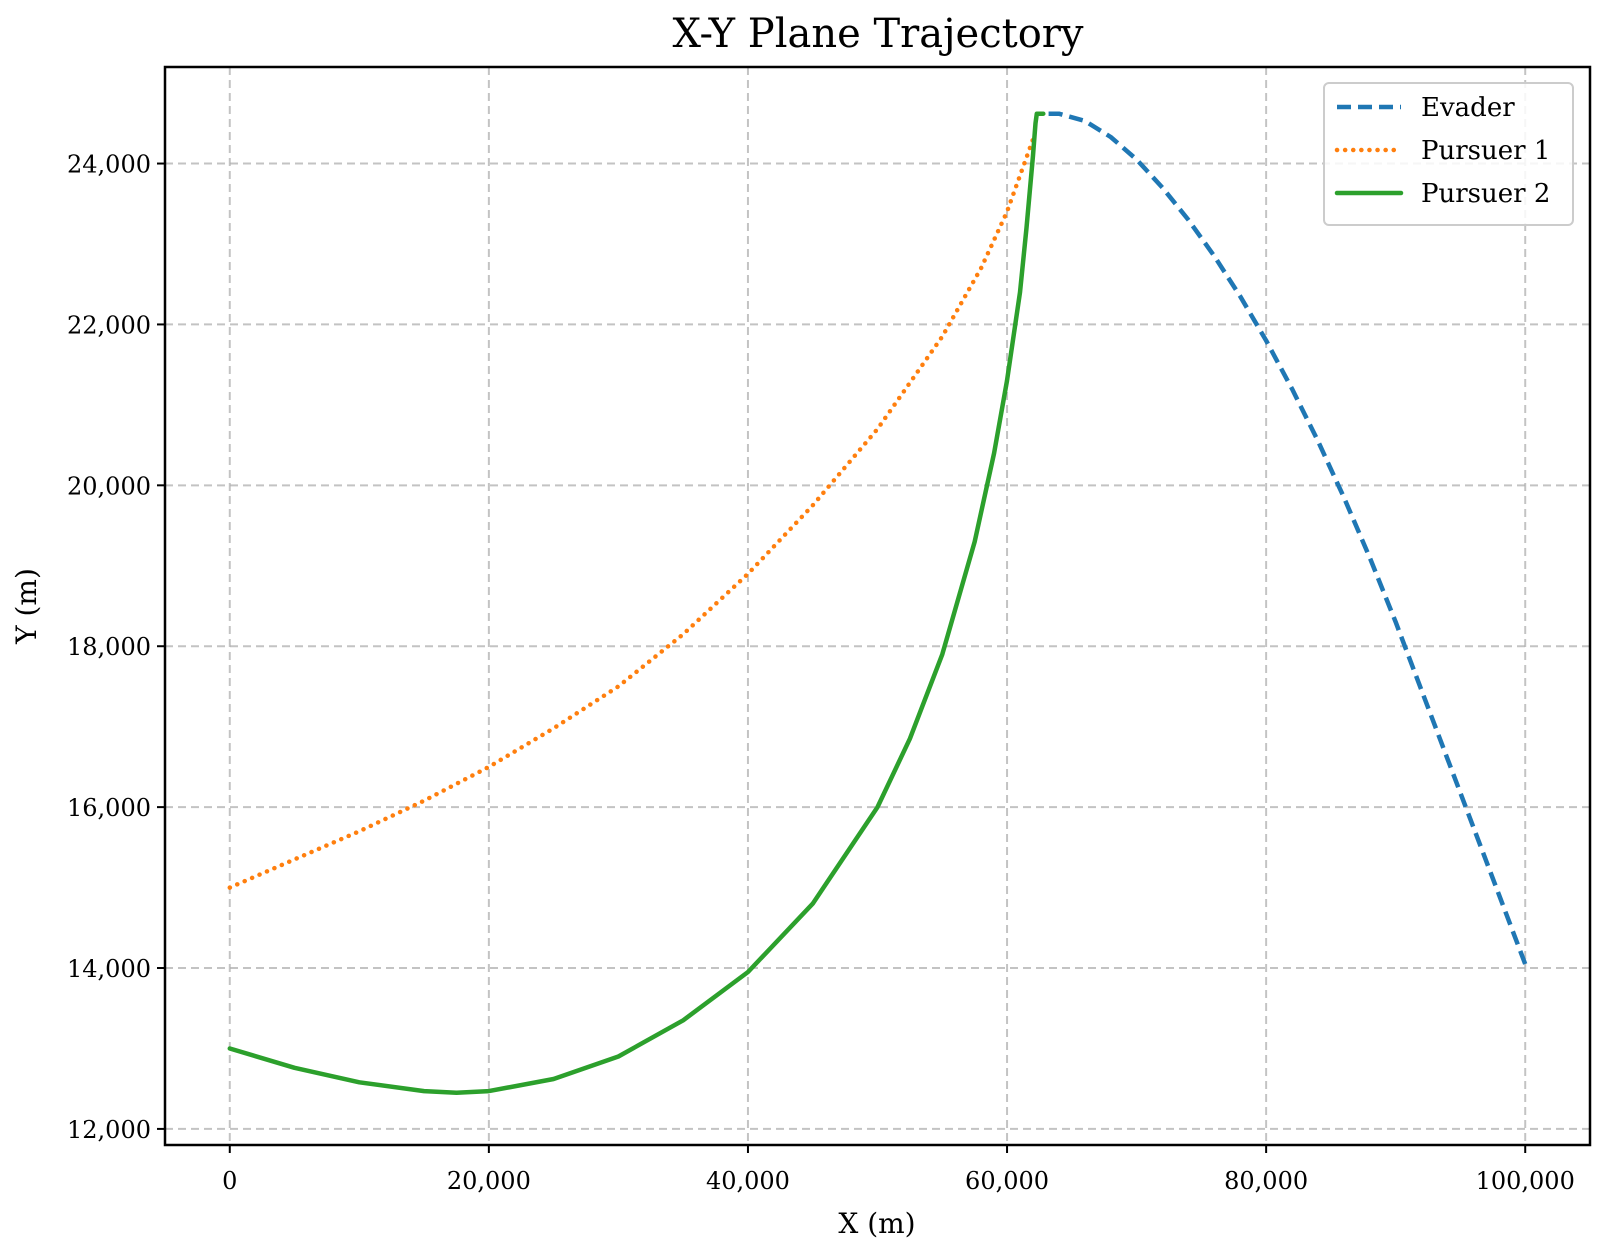 Image resolution: width=1597 pixels, height=1242 pixels. What do you see at coordinates (109, 325) in the screenshot?
I see `y-tick-label: 22,000` at bounding box center [109, 325].